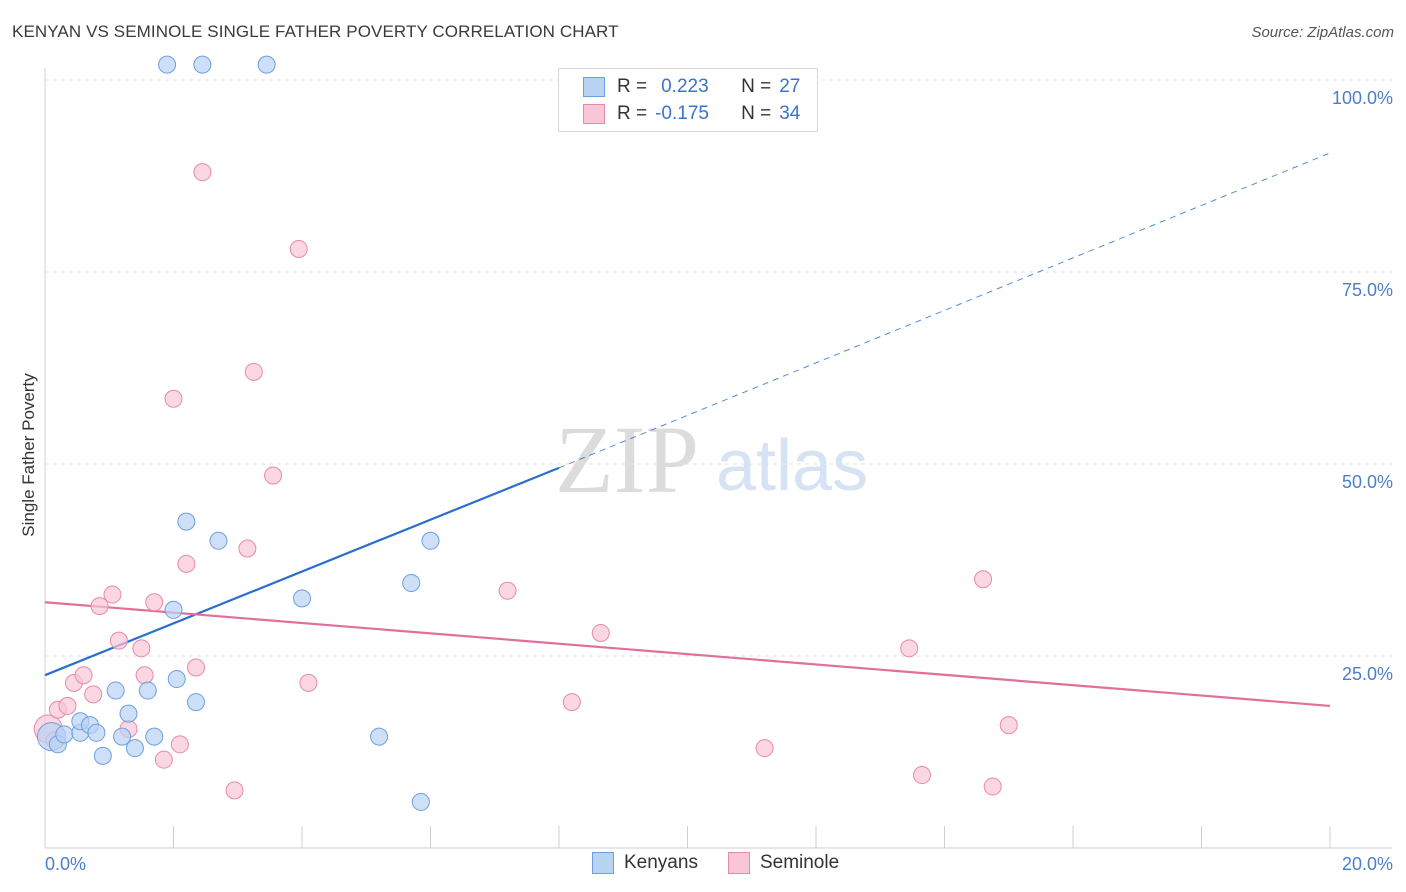 This screenshot has width=1406, height=892. I want to click on watermark-zip: ZIP, so click(627, 459).